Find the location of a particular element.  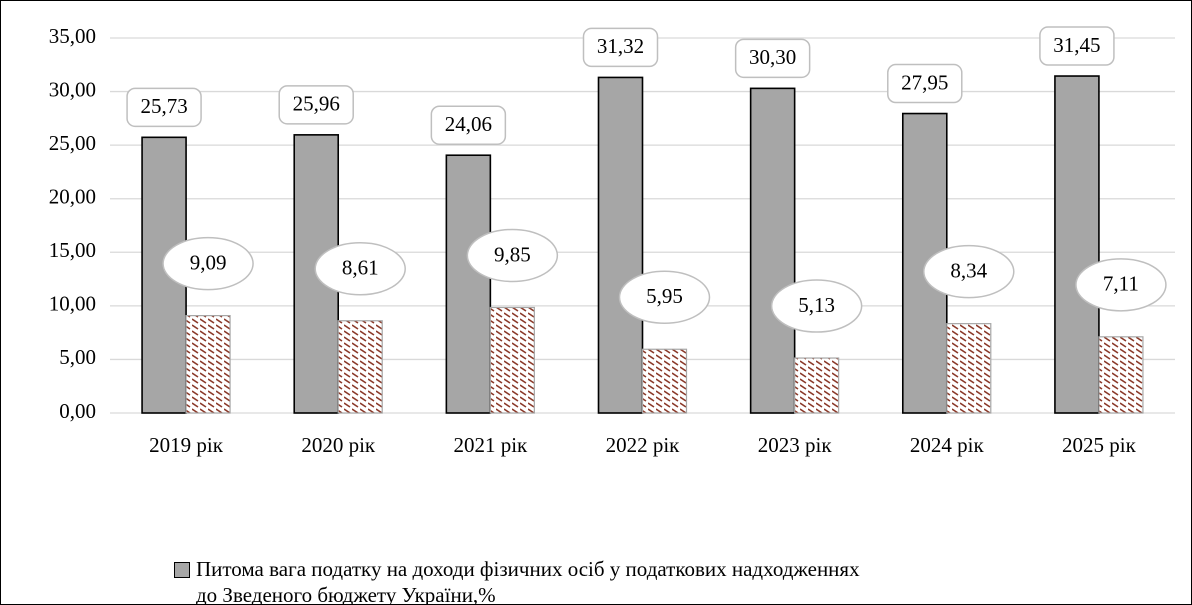

data-label: 8,61 is located at coordinates (360, 268).